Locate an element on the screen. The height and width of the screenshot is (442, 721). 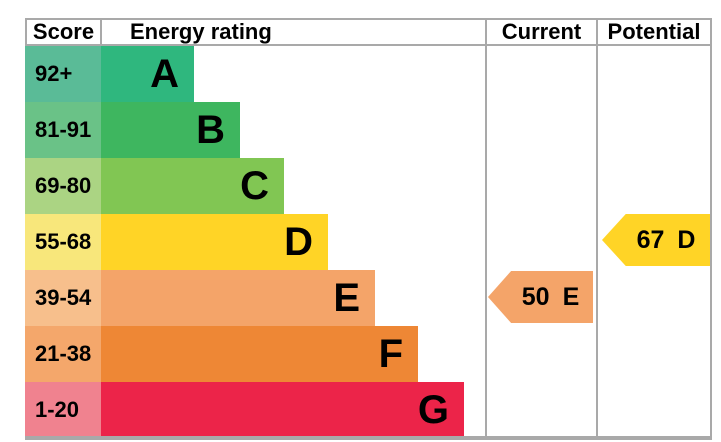
potential-column-header: Potential is located at coordinates (654, 32).